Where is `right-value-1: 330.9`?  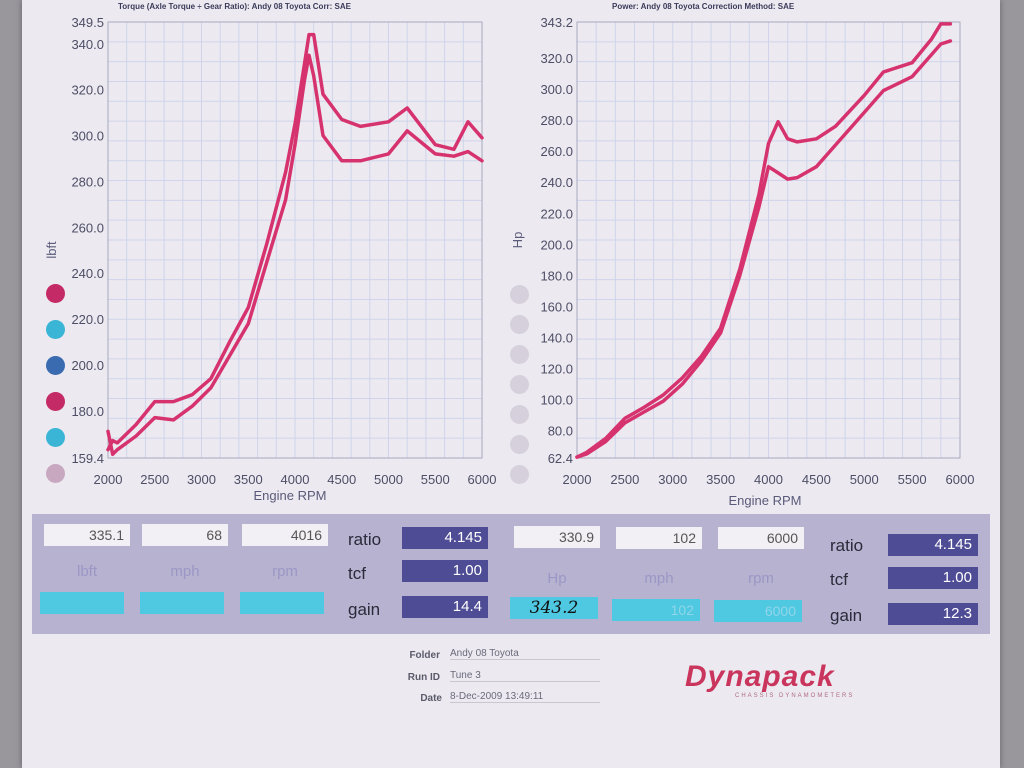
right-value-1: 330.9 is located at coordinates (557, 537).